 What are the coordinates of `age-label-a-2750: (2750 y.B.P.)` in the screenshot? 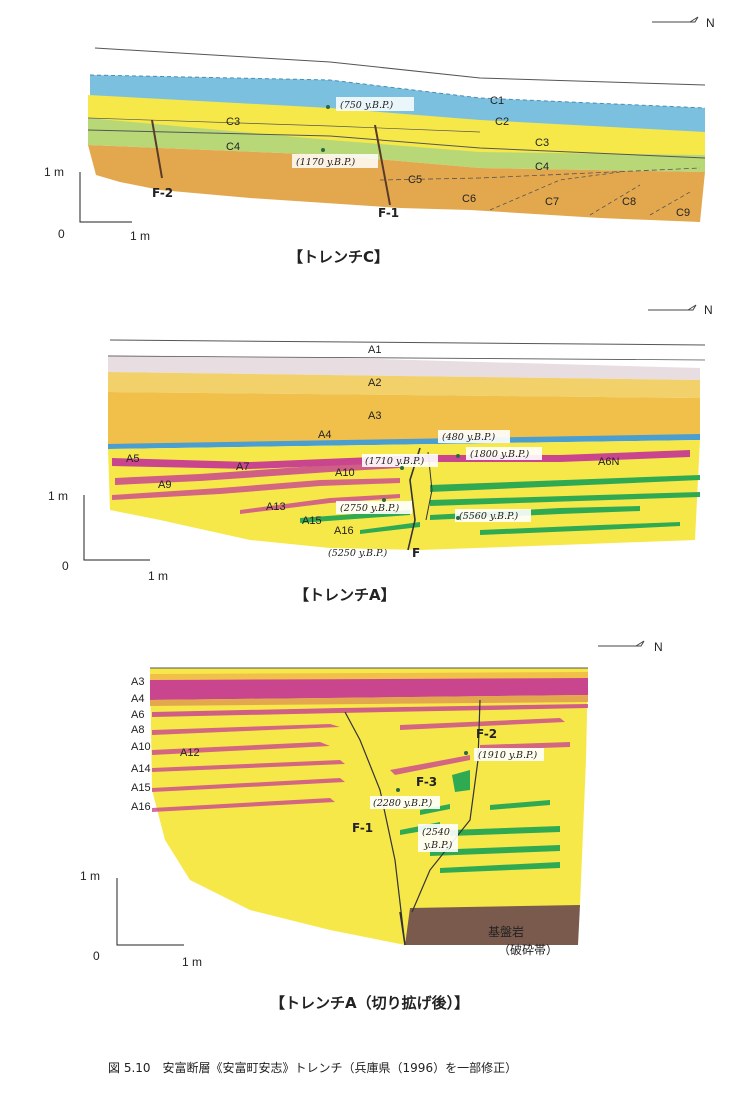 It's located at (370, 508).